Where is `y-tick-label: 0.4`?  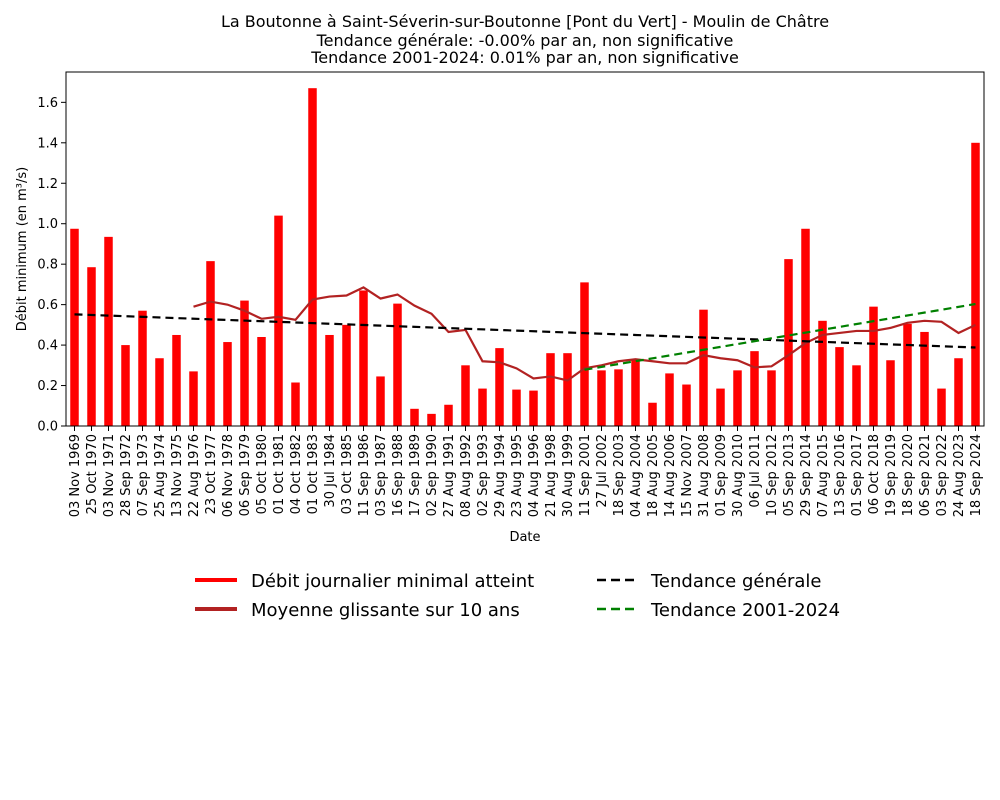
y-tick-label: 0.4 is located at coordinates (47, 346).